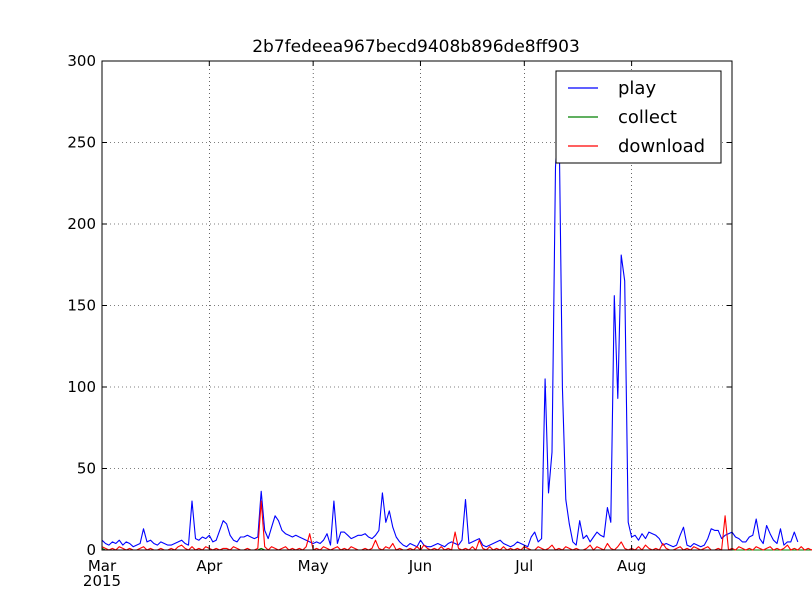  I want to click on legend: play collect download, so click(638, 117).